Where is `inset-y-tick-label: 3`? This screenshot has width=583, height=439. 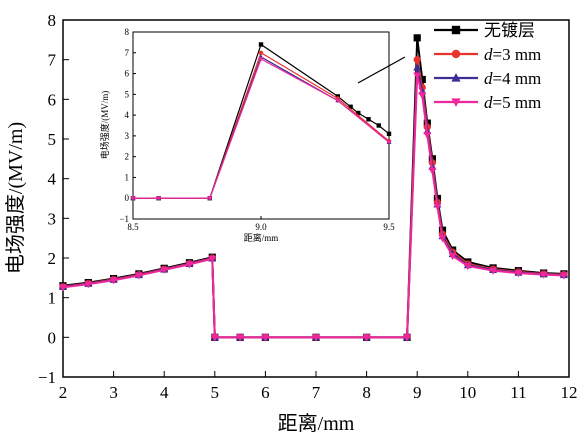 inset-y-tick-label: 3 is located at coordinates (127, 136).